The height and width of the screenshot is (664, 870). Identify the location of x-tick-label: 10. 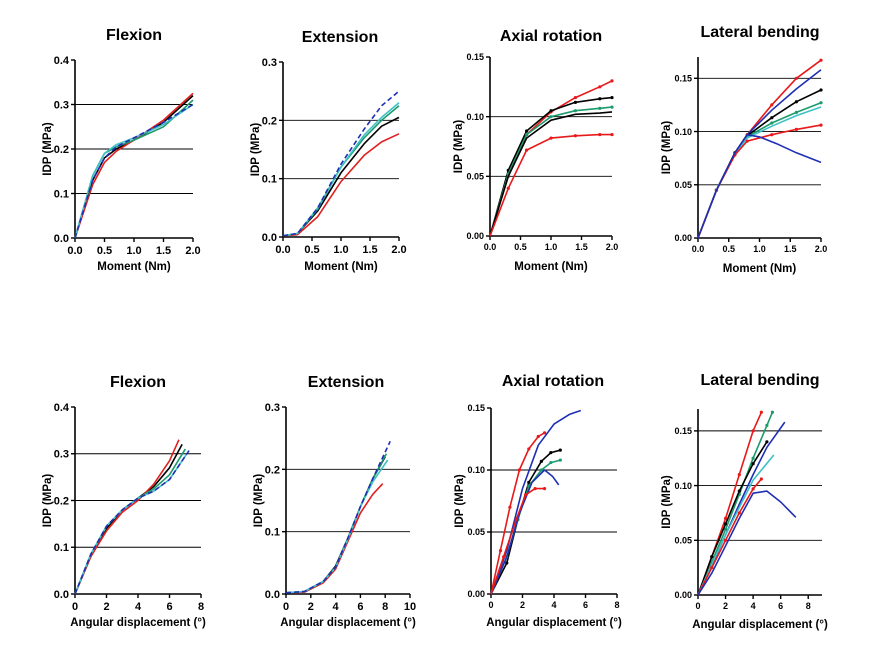
(410, 607).